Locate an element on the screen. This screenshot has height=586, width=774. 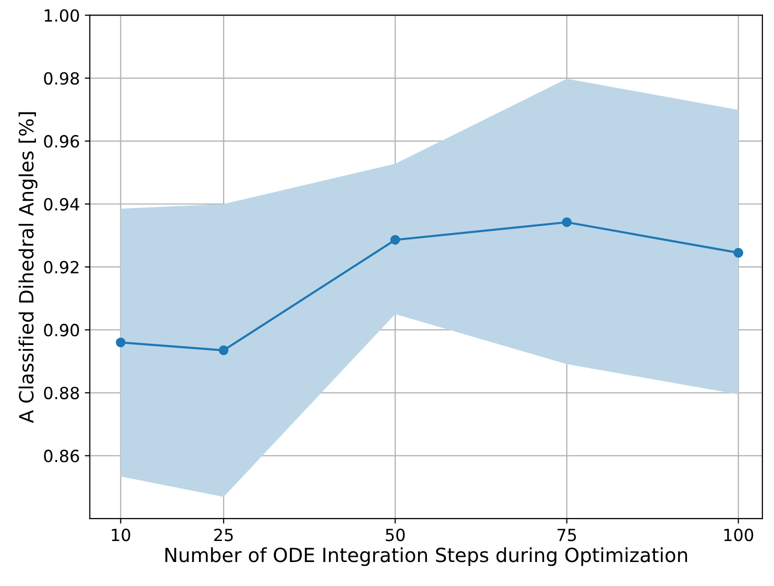
x-tick-label: 100 is located at coordinates (739, 535).